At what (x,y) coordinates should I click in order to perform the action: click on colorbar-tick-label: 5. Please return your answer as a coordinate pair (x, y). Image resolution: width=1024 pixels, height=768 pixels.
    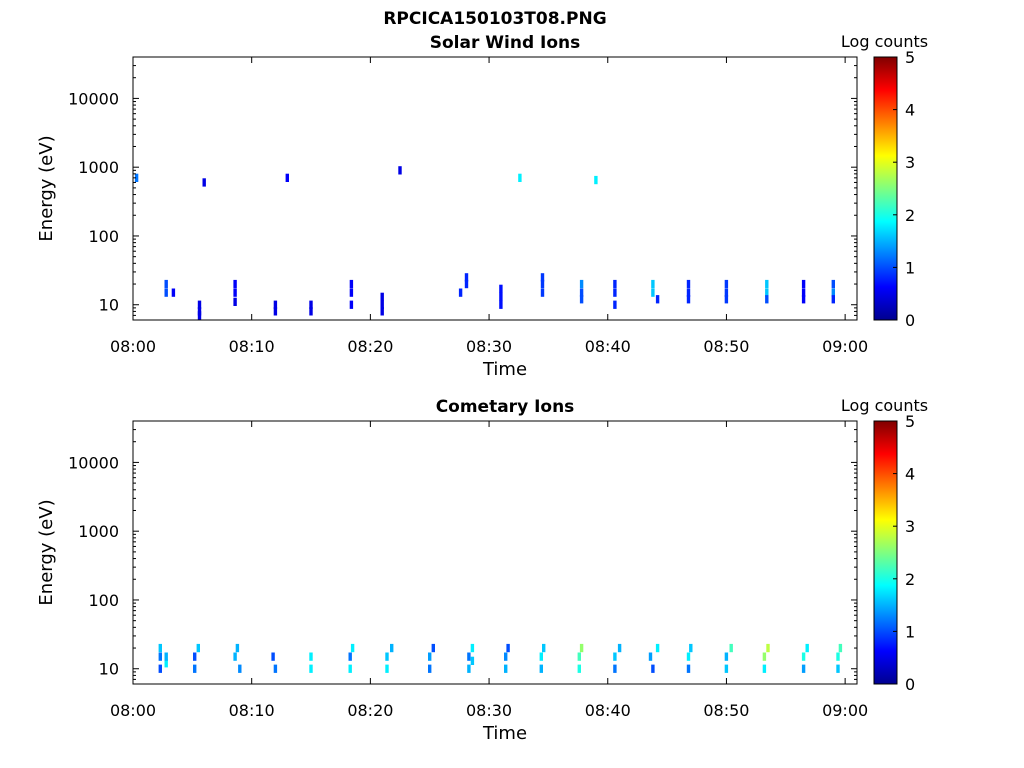
    Looking at the image, I should click on (910, 57).